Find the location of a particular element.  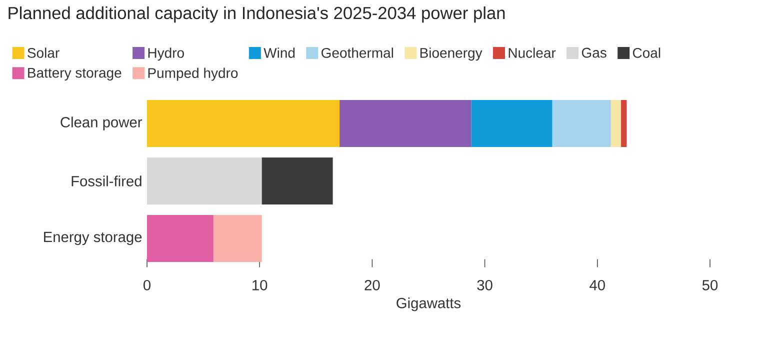

legend-label: Pumped hydro is located at coordinates (193, 74).